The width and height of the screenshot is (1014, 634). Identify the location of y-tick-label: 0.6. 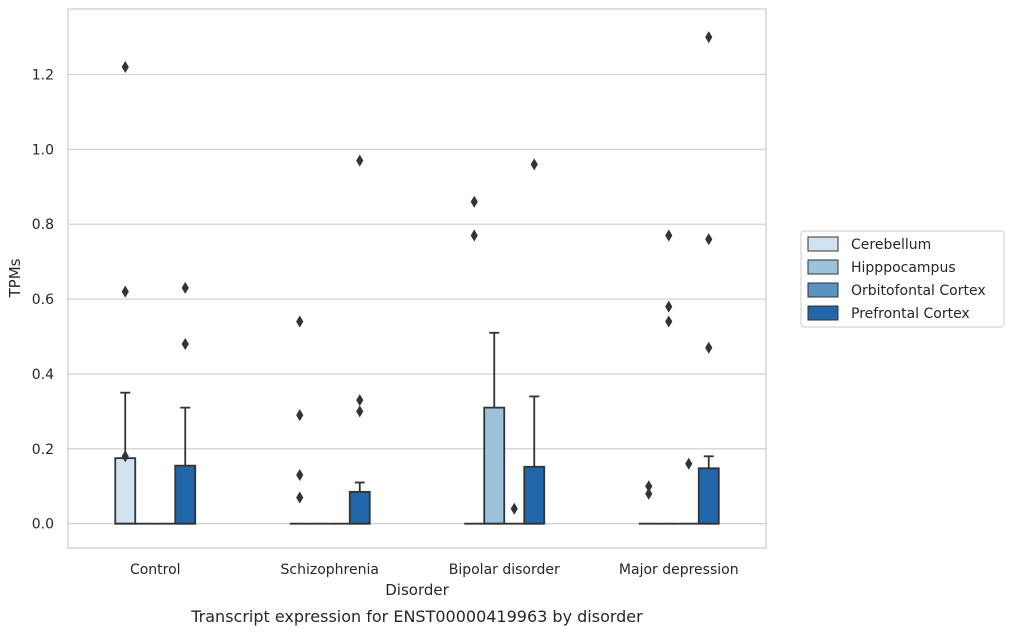
(43, 300).